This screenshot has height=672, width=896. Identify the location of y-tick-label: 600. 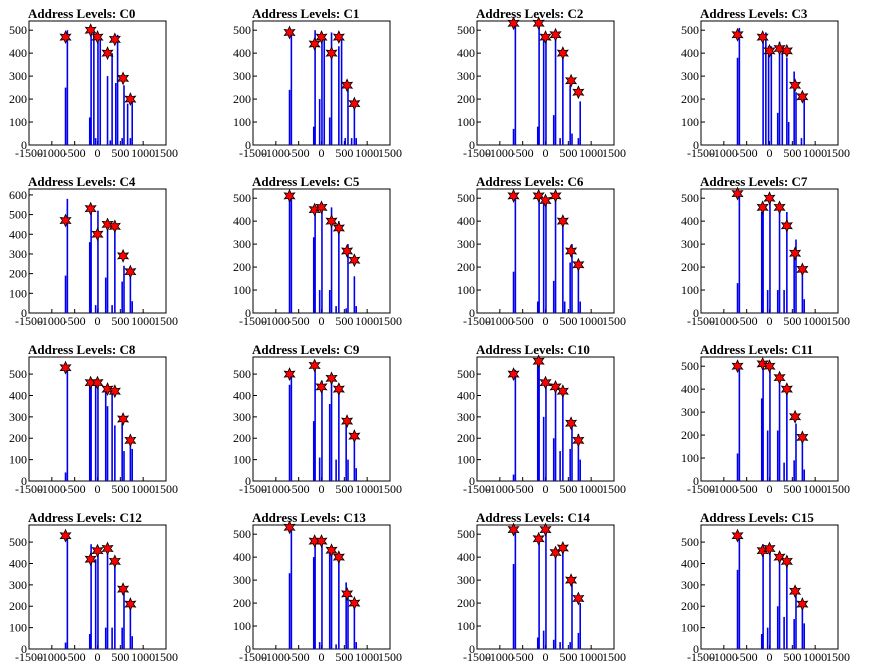
(18, 195).